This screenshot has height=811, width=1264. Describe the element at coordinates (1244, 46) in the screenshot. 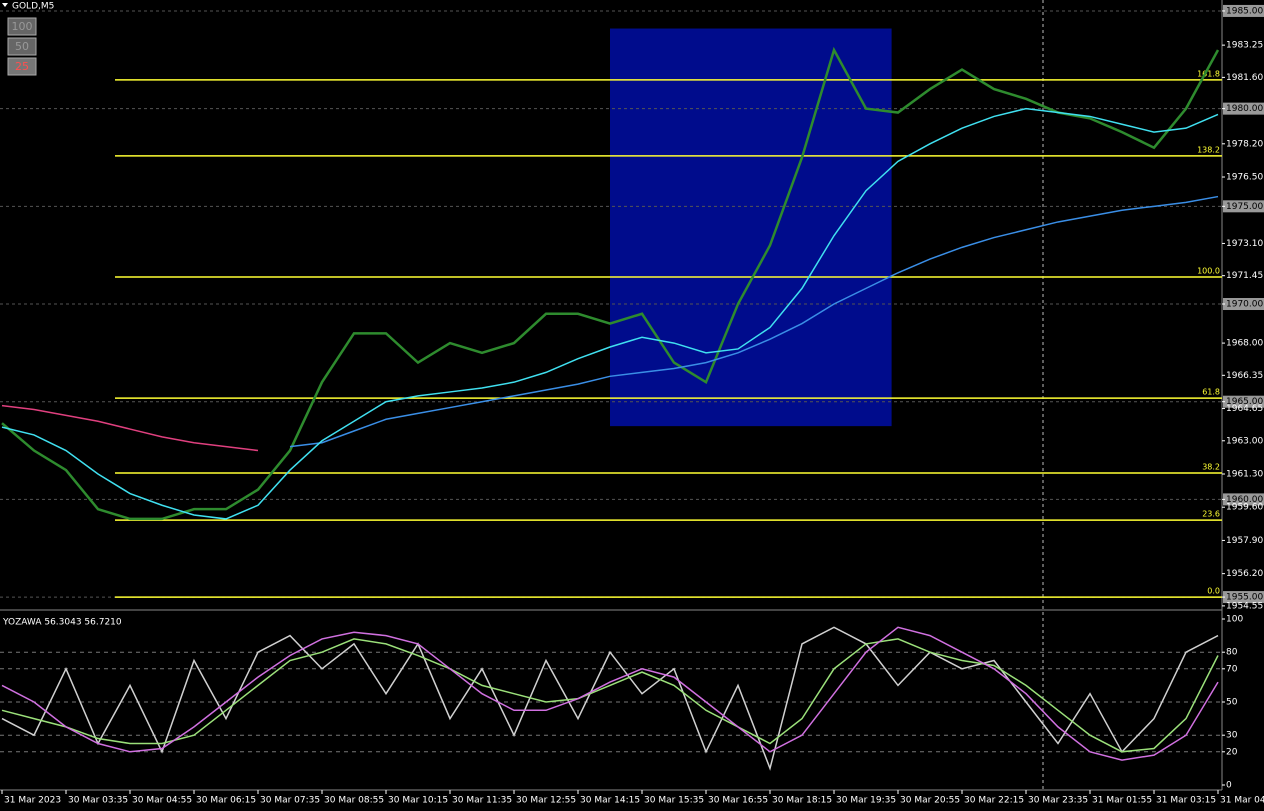

I see `y-tick-label: 1983.25` at that location.